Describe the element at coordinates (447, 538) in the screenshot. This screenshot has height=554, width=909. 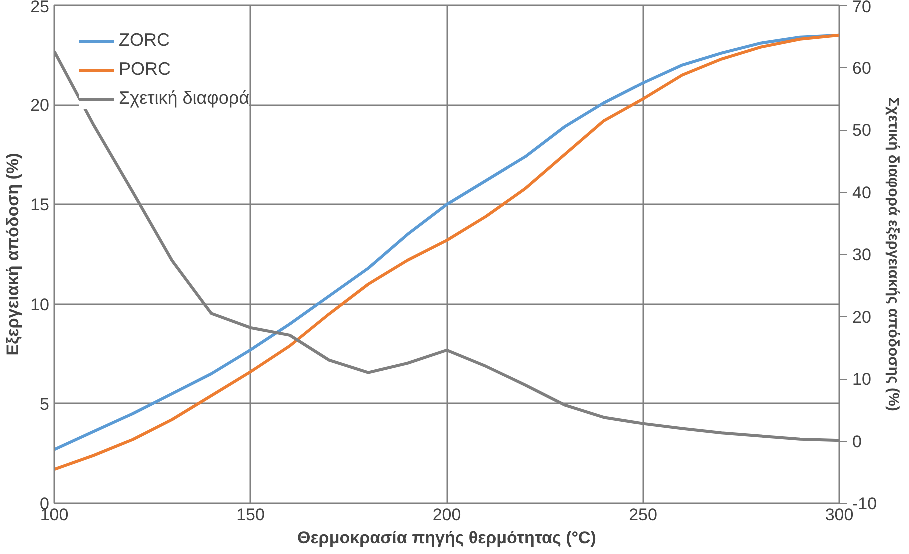
I see `x-axis-title: Θερμοκρασία πηγής θερμότητας (°C)` at that location.